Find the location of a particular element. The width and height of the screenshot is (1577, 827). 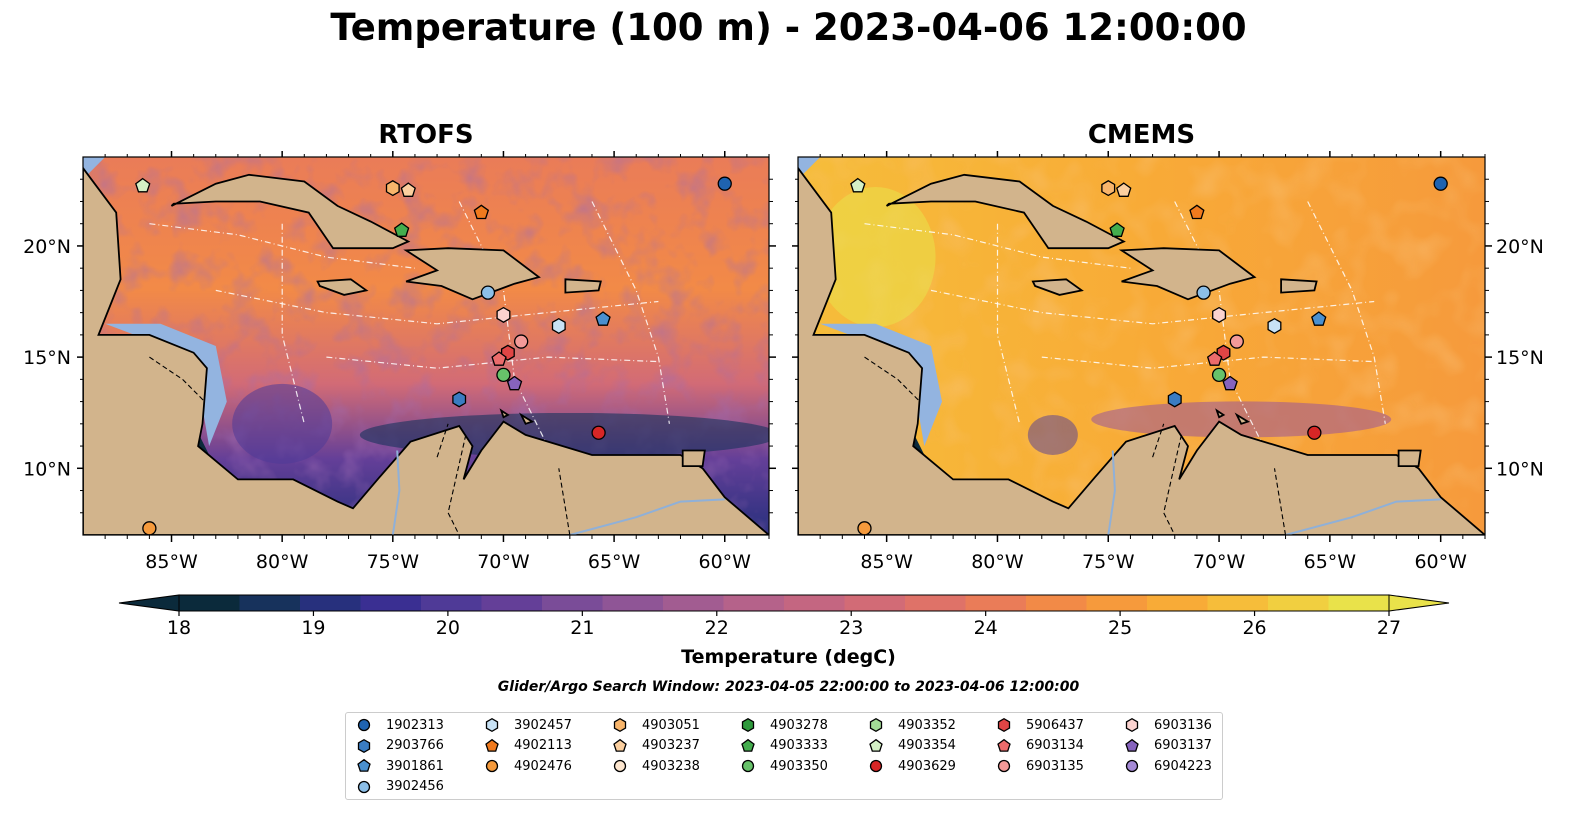

legend-item: 4903237 is located at coordinates (656, 746).